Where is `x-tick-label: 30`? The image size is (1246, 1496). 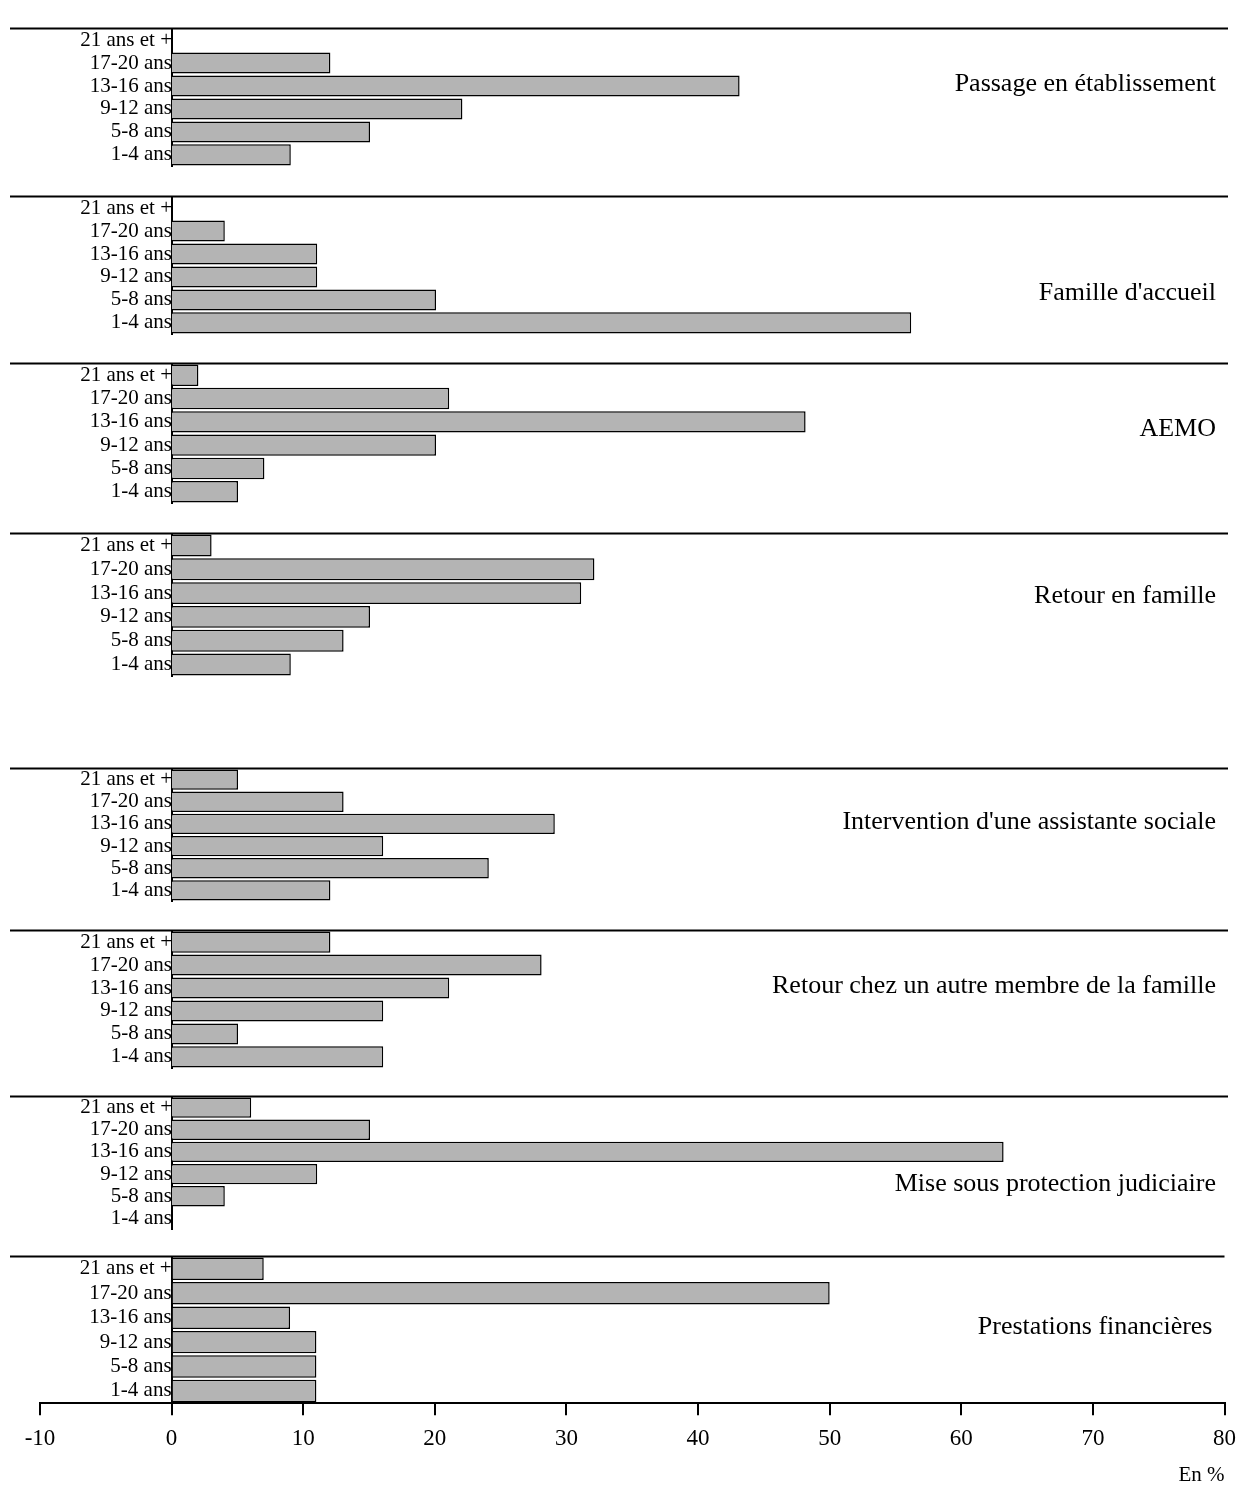
x-tick-label: 30 is located at coordinates (566, 1438).